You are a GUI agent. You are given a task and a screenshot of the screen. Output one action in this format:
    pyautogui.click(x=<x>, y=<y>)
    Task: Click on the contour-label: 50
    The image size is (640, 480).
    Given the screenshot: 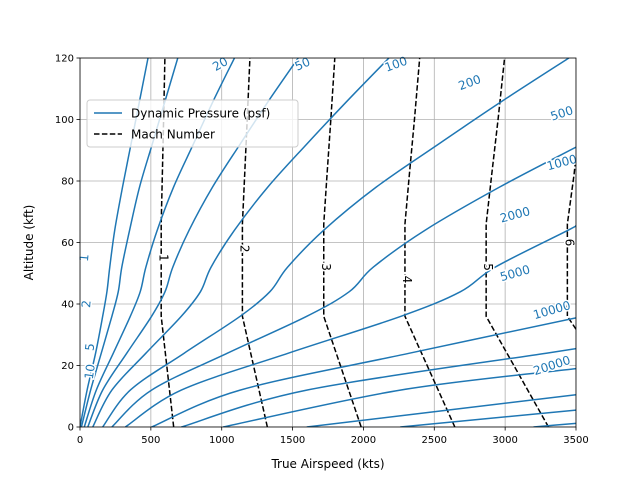 What is the action you would take?
    pyautogui.click(x=303, y=64)
    